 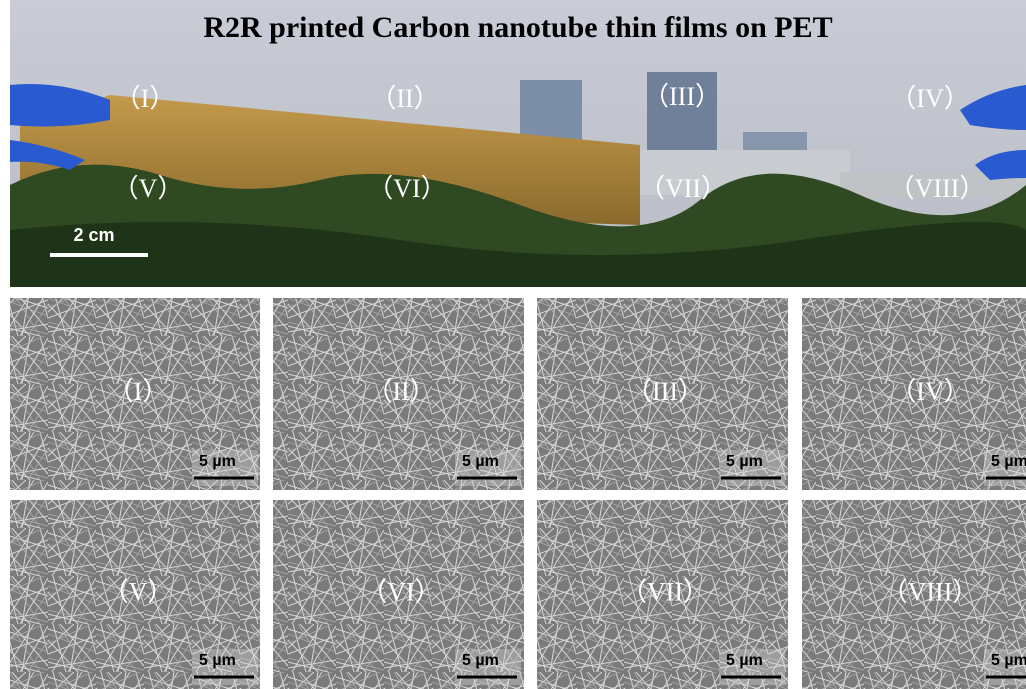 What do you see at coordinates (406, 188) in the screenshot?
I see `photo-label: （VI）` at bounding box center [406, 188].